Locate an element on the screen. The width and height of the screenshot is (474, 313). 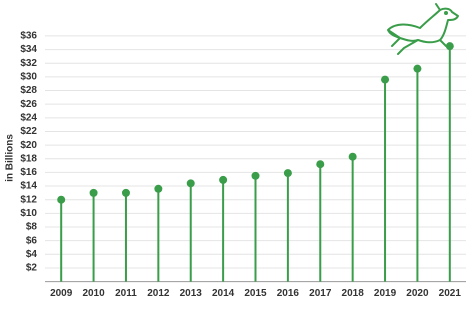
x-tick-label: 2017 is located at coordinates (320, 293).